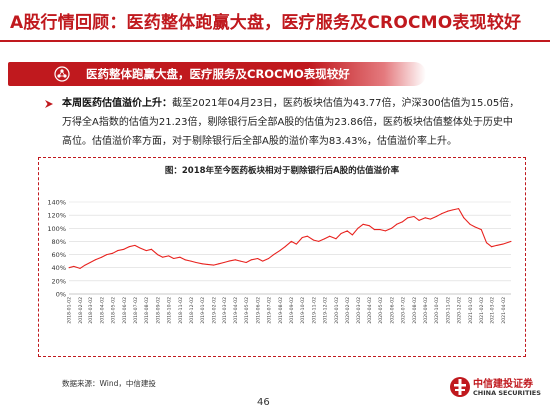  I want to click on source-note: 数据来源：Wind，中信建投, so click(109, 383).